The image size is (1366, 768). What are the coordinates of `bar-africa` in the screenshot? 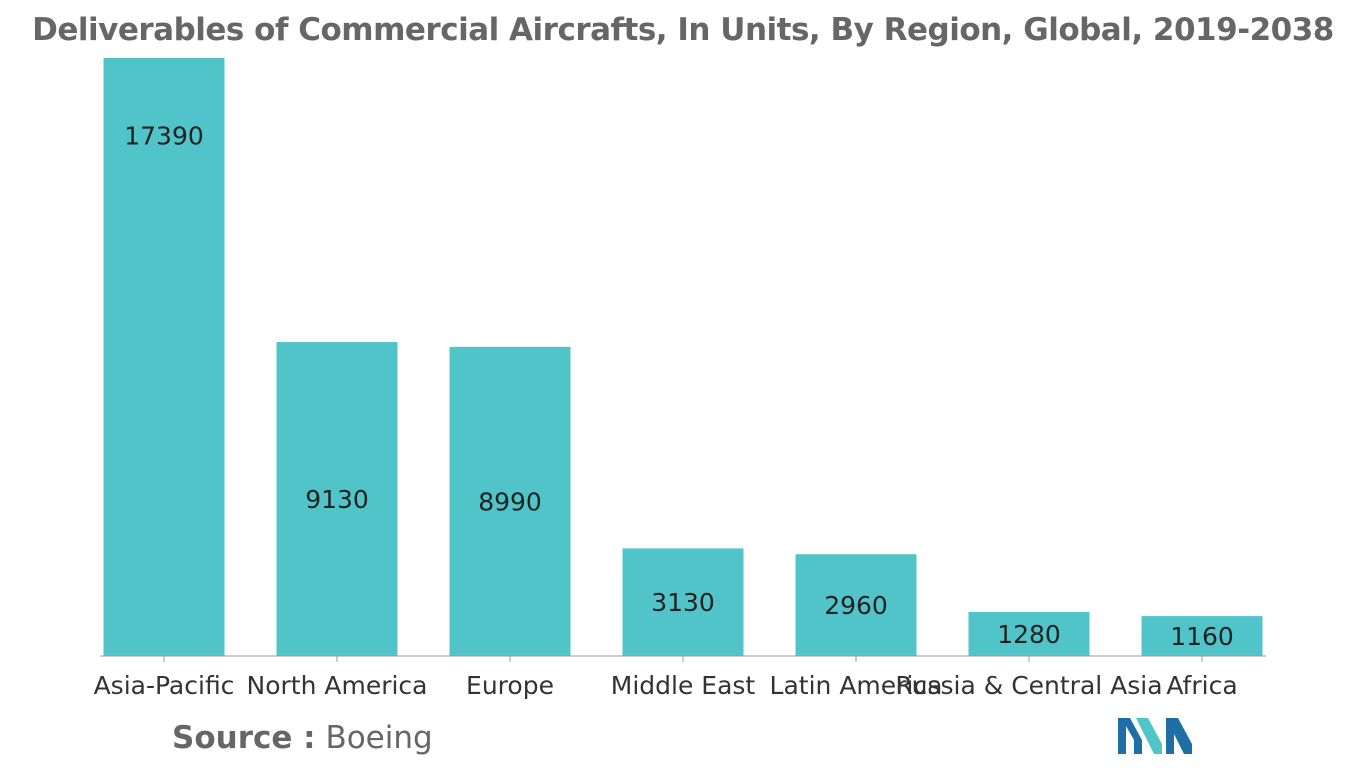 It's located at (1202, 636).